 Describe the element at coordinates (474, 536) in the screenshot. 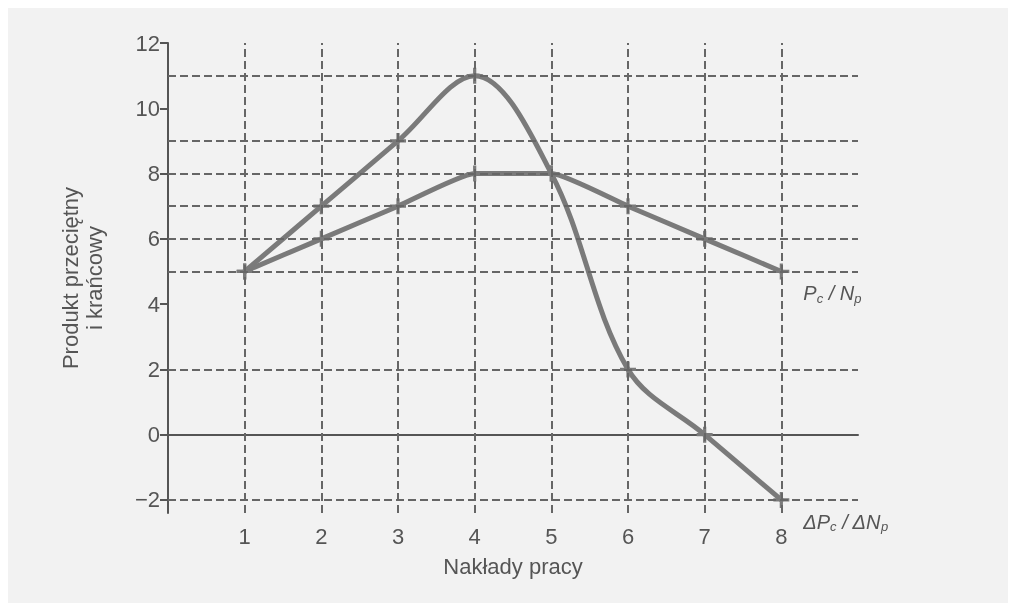

I see `x-tick-label: 4` at that location.